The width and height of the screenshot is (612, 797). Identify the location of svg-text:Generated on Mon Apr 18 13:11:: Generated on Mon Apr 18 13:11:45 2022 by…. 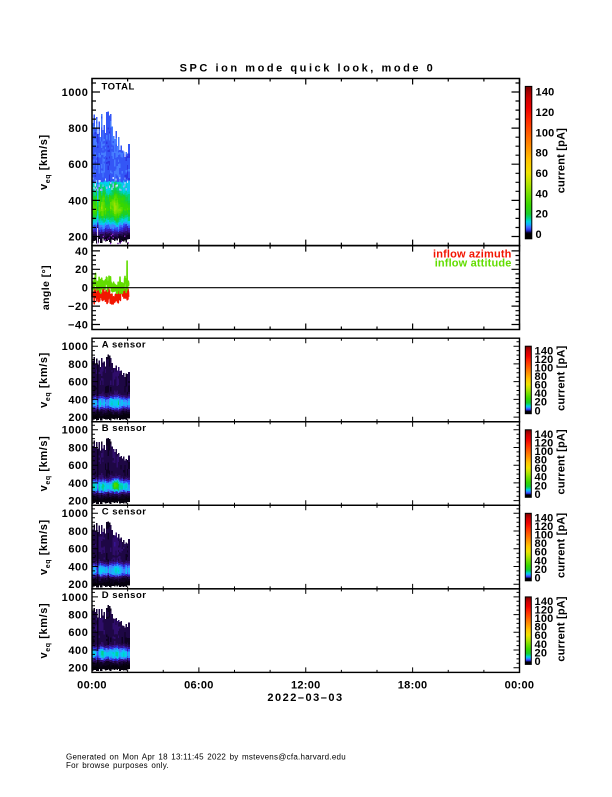
(206, 756).